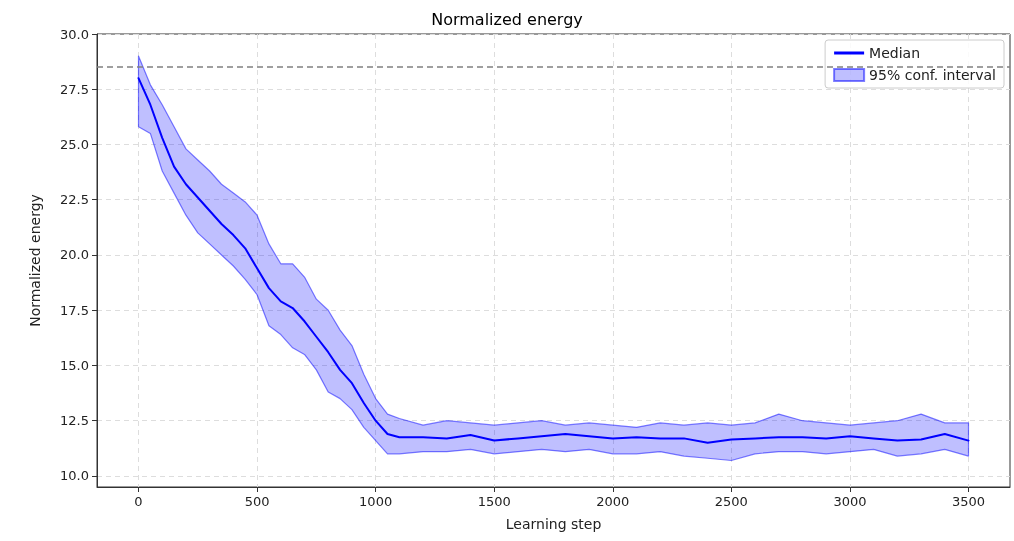  What do you see at coordinates (257, 501) in the screenshot?
I see `x-tick-label: 500` at bounding box center [257, 501].